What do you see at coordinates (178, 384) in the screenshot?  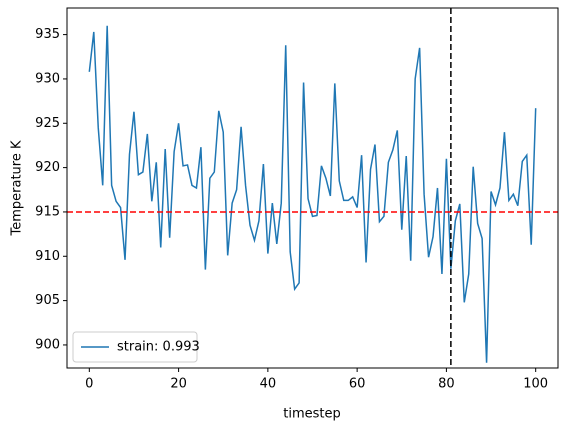 I see `x-tick-label: 20` at bounding box center [178, 384].